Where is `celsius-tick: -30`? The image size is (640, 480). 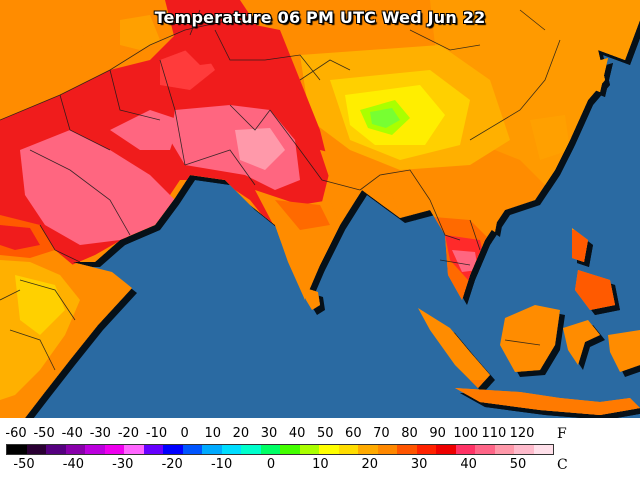 celsius-tick: -30 is located at coordinates (123, 464).